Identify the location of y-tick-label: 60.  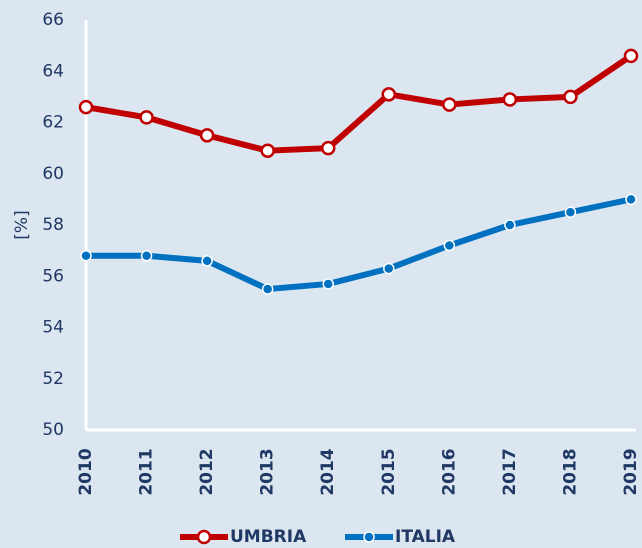
(53, 174).